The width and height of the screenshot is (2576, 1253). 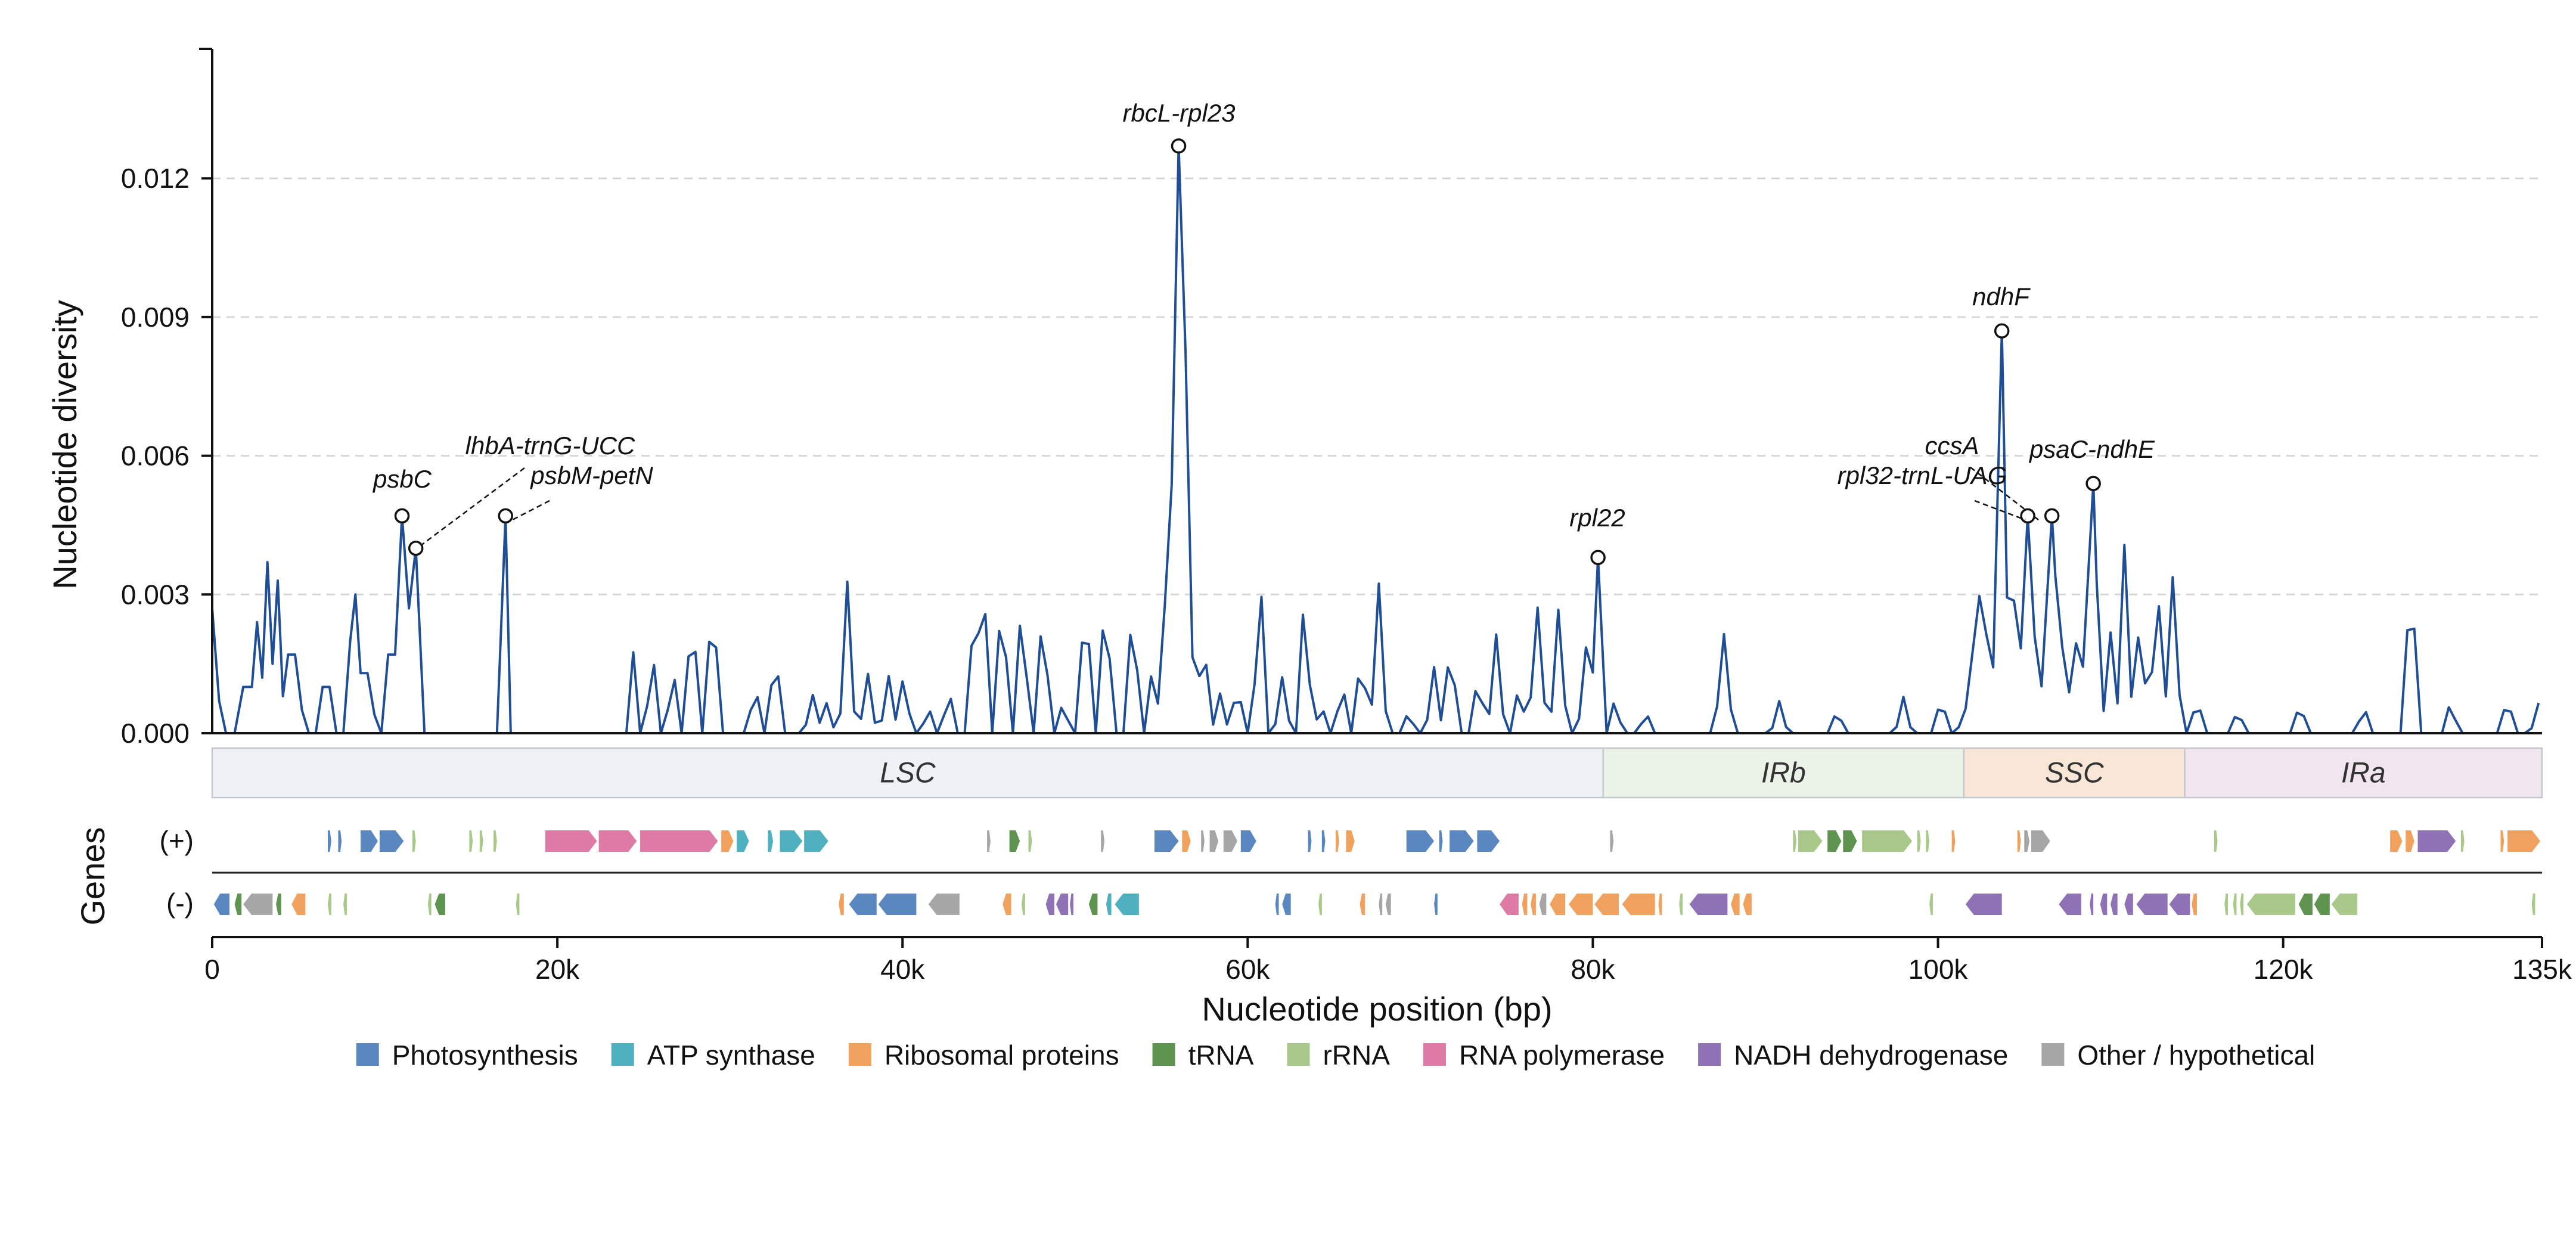 I want to click on minus-strand-label: (-), so click(x=180, y=903).